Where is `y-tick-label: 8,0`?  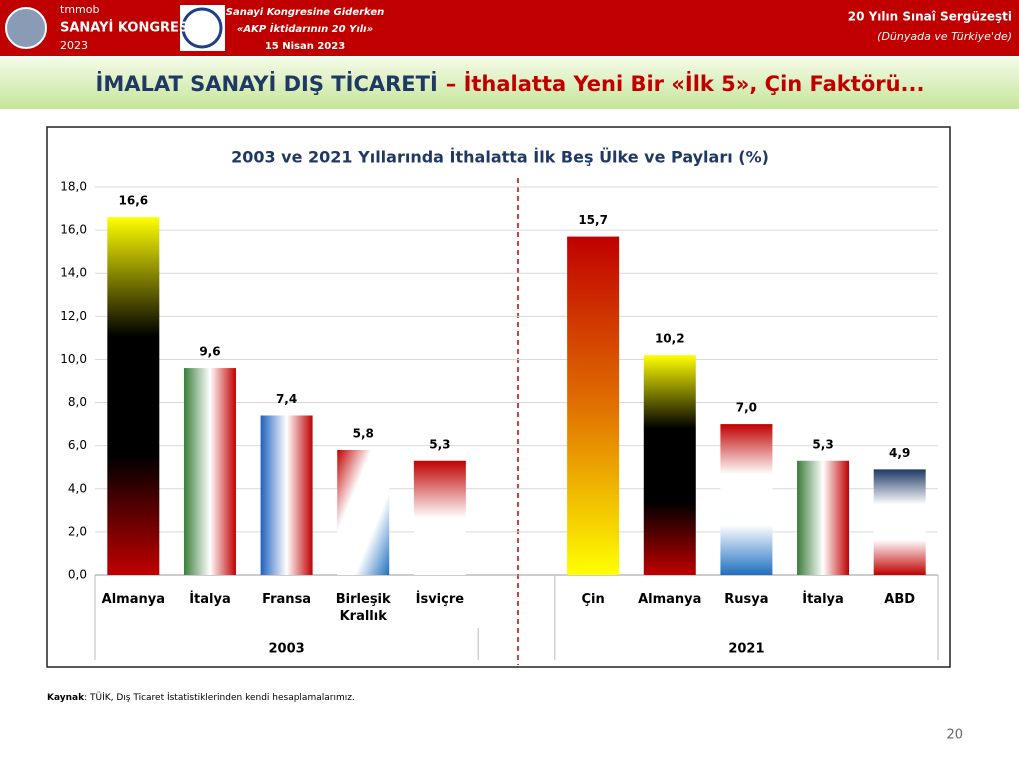
y-tick-label: 8,0 is located at coordinates (77, 402).